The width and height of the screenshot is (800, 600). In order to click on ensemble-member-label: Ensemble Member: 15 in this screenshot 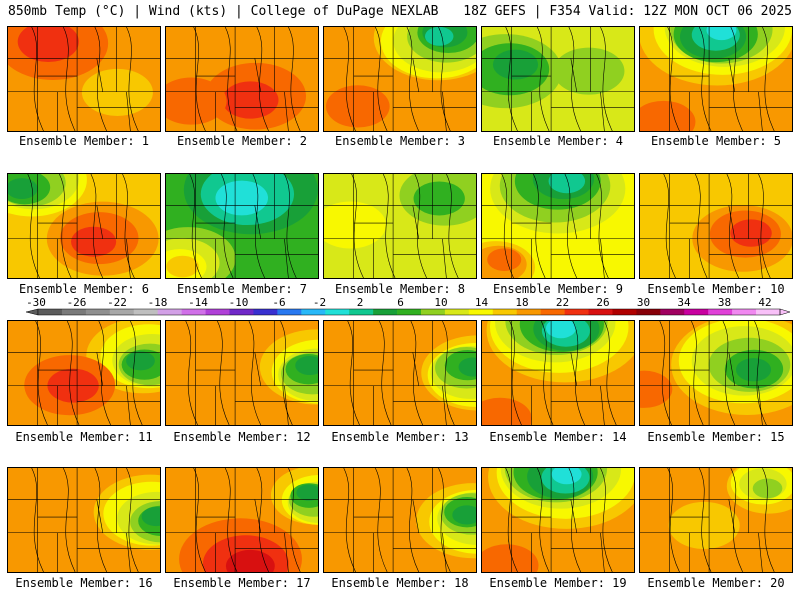, I will do `click(716, 437)`.